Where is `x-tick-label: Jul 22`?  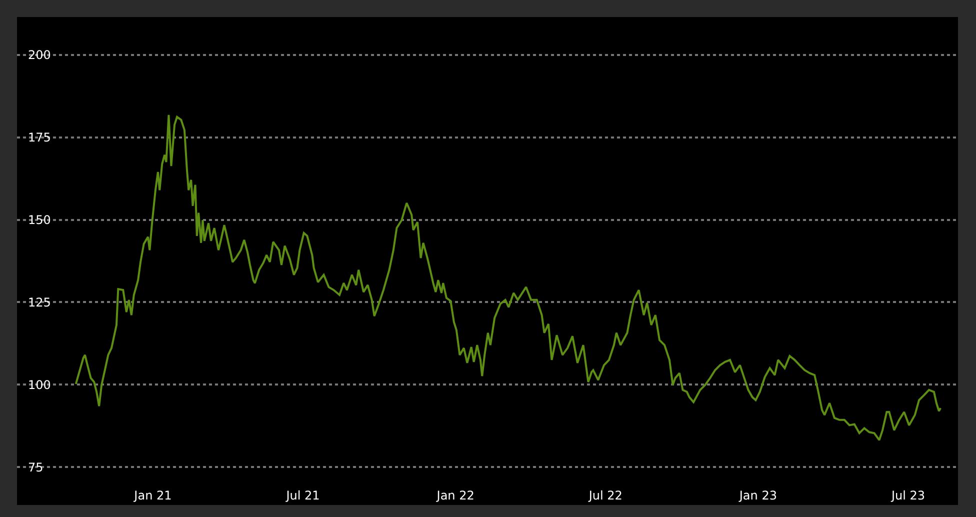
x-tick-label: Jul 22 is located at coordinates (605, 495).